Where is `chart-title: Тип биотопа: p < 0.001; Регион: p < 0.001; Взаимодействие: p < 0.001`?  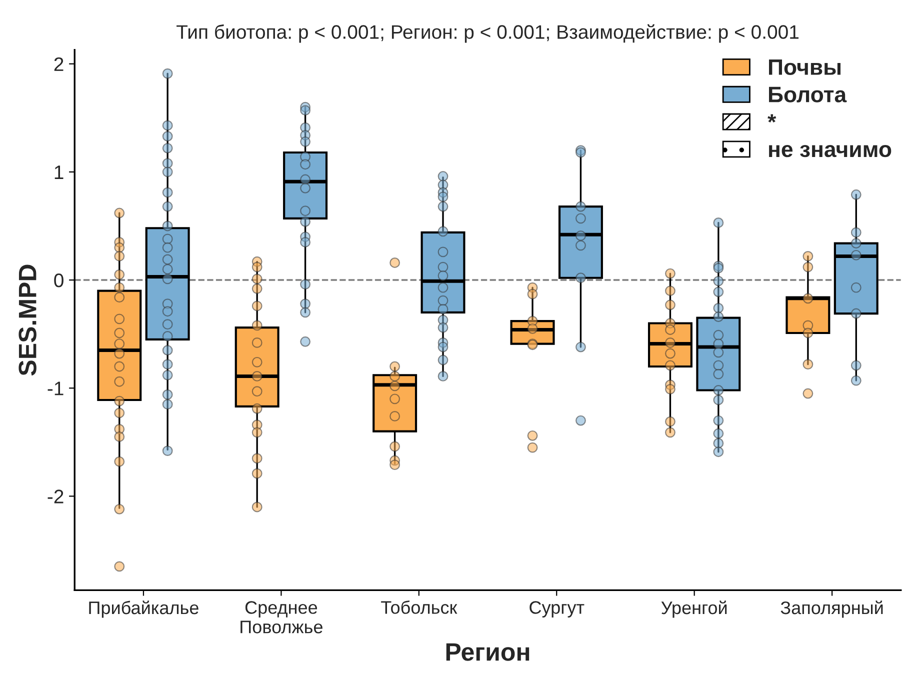 chart-title: Тип биотопа: p < 0.001; Регион: p < 0.001; Взаимодействие: p < 0.001 is located at coordinates (487, 33).